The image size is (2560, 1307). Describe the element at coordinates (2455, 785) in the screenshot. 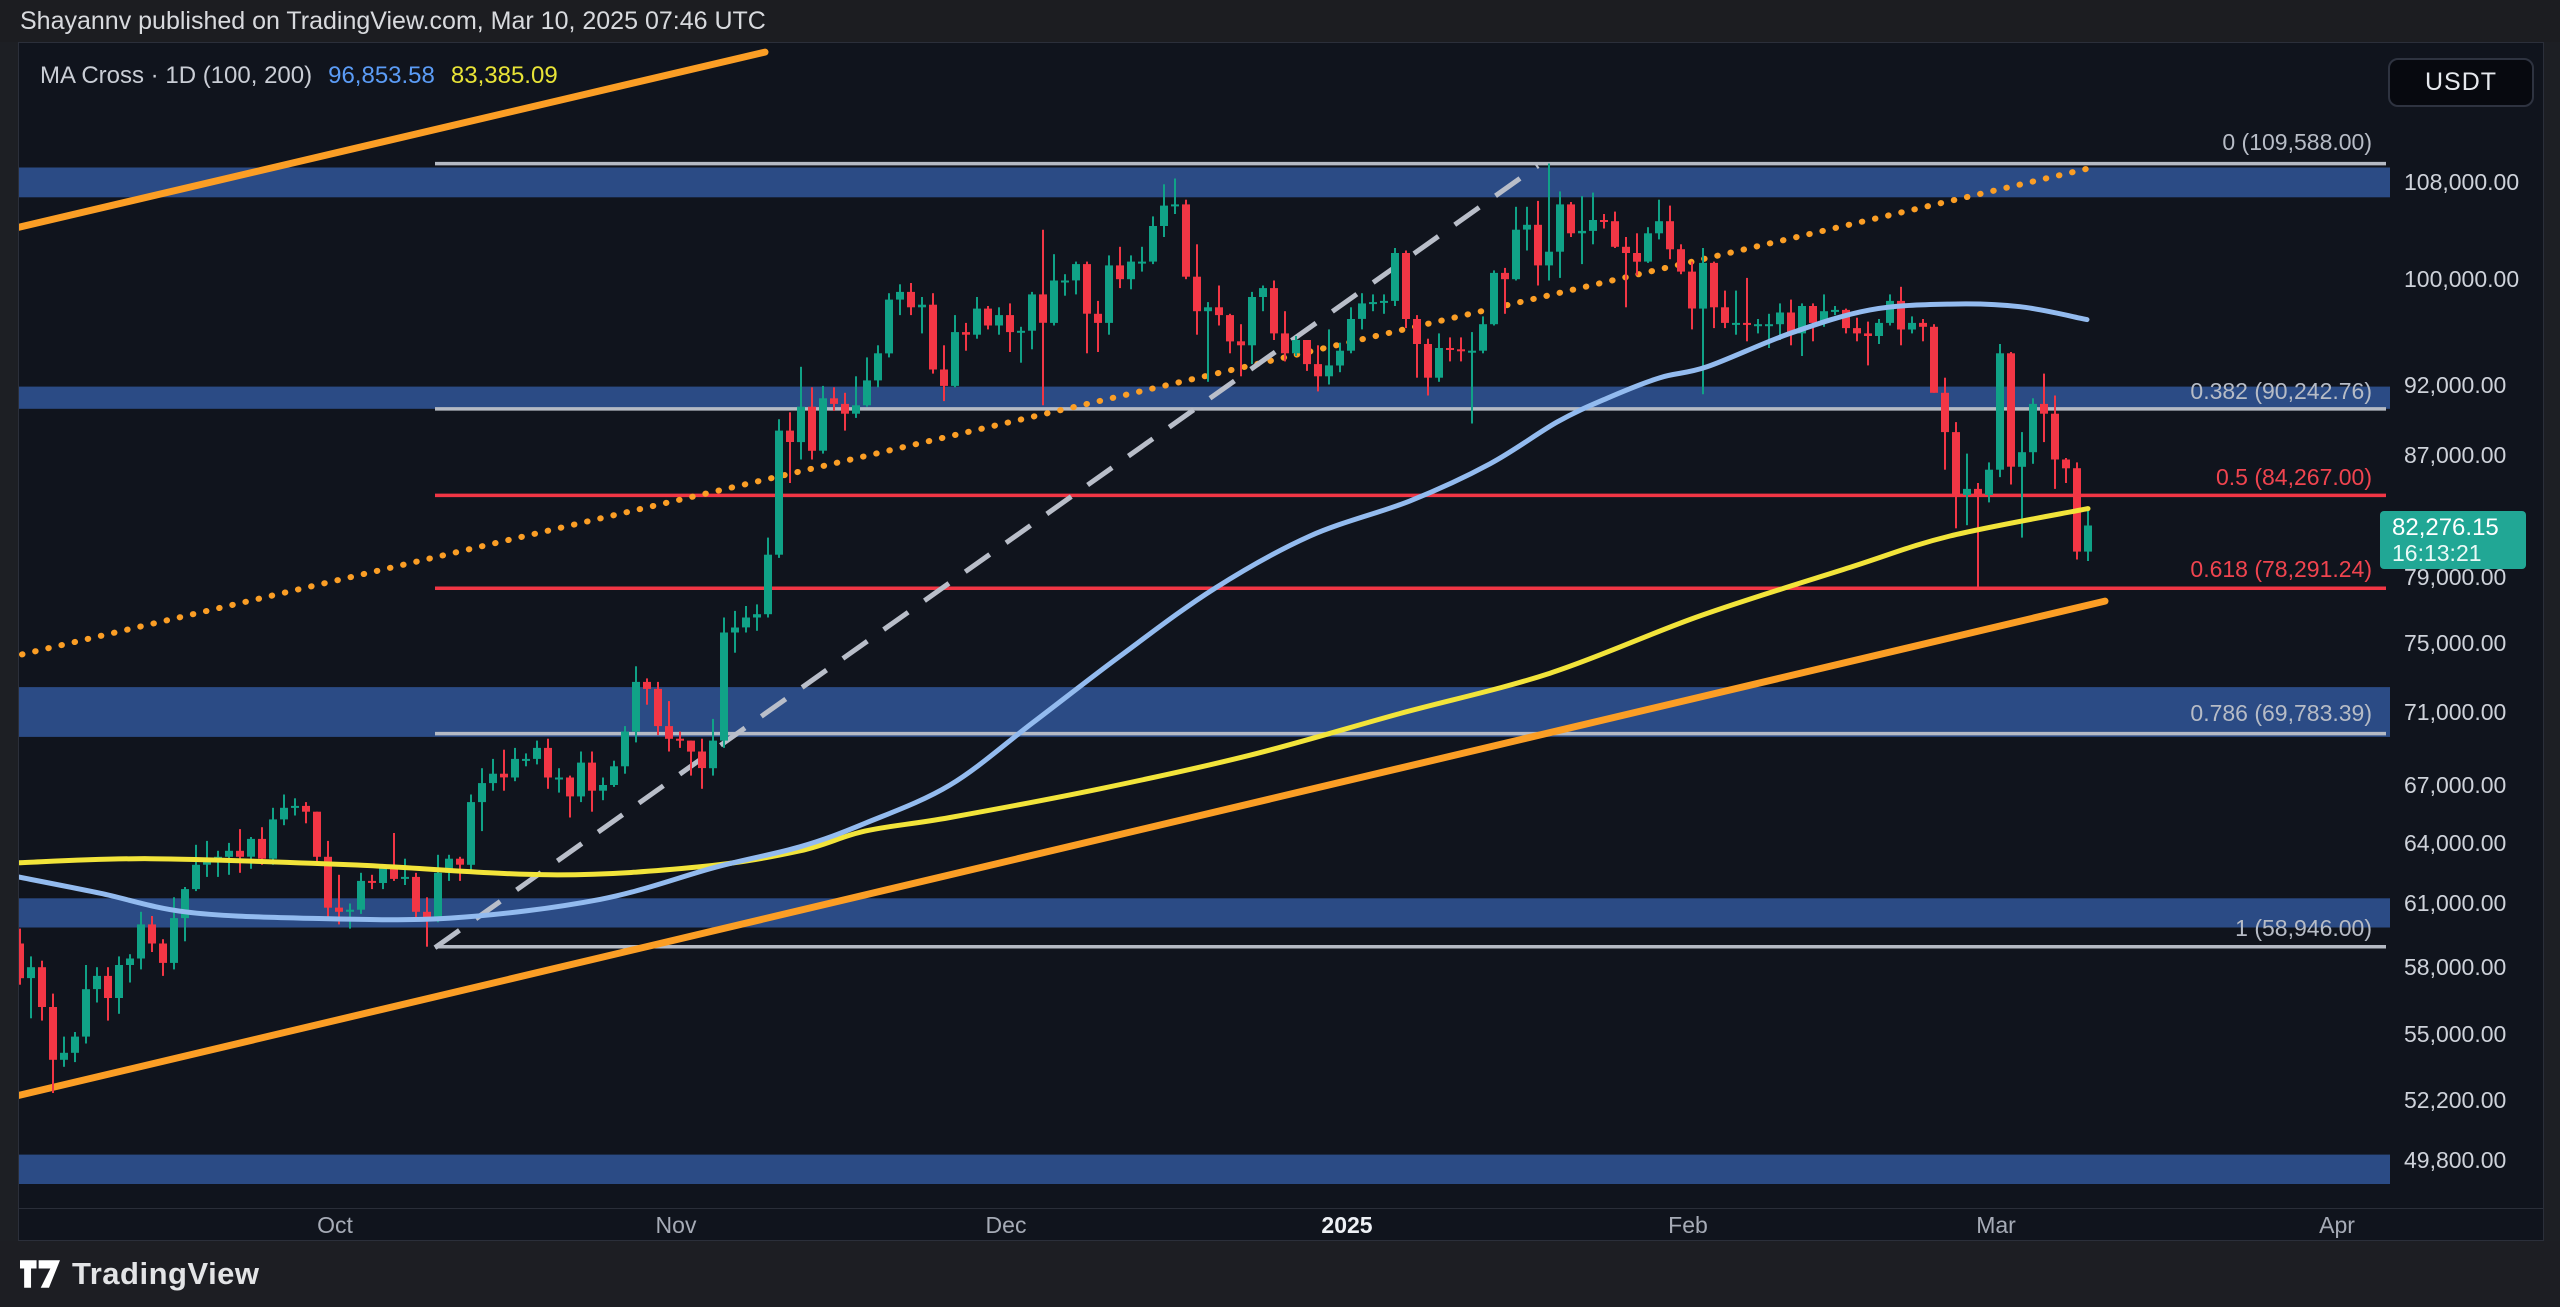

I see `price-tick: 67,000.00` at that location.